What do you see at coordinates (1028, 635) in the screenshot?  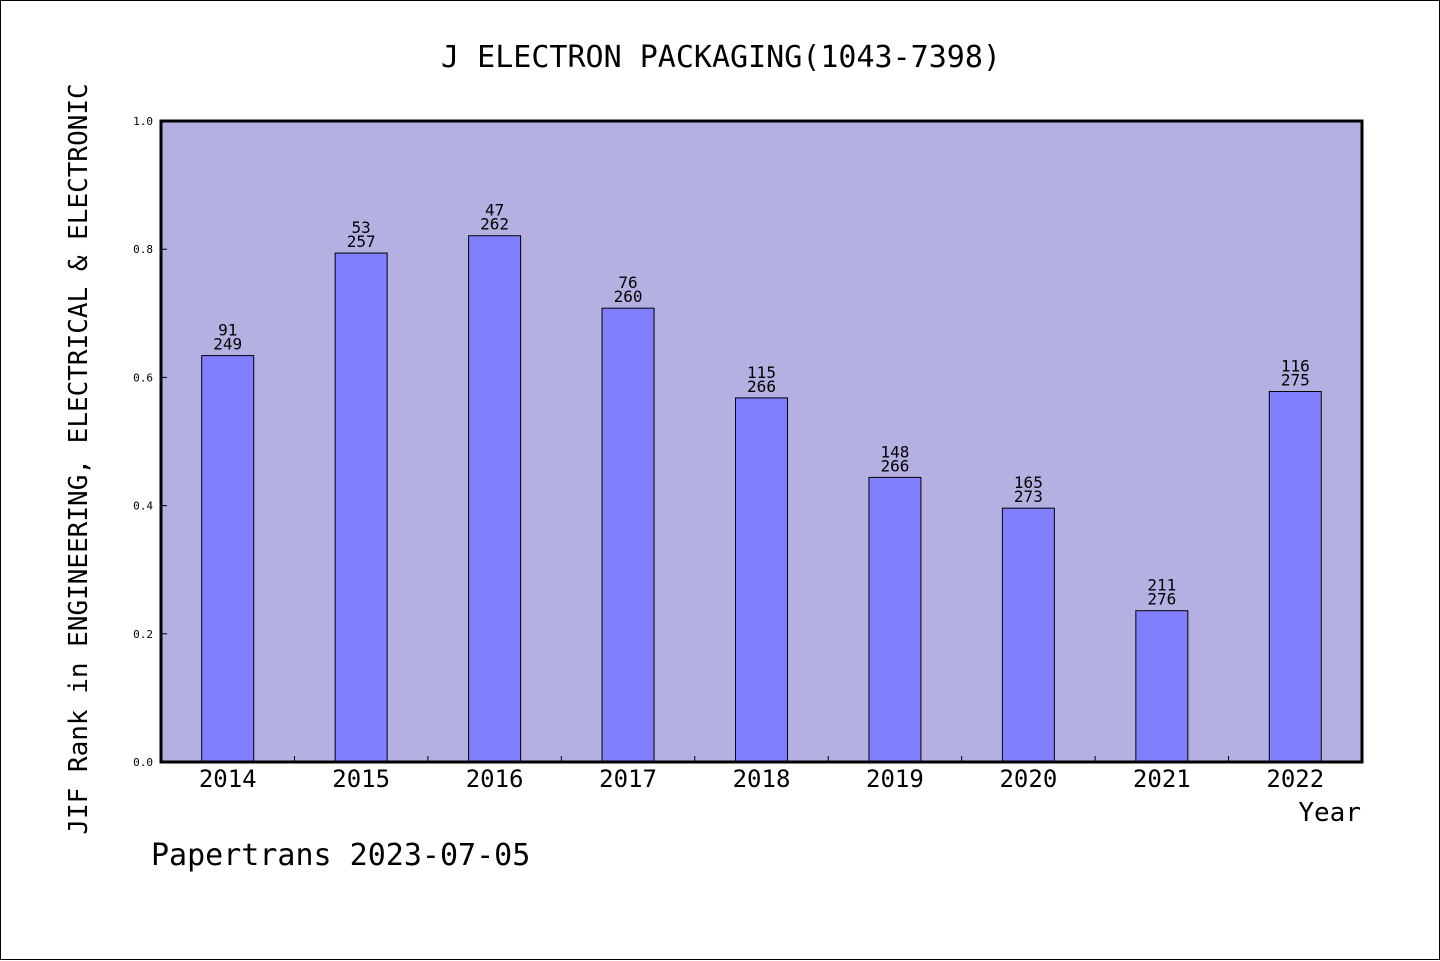 I see `bar-2020` at bounding box center [1028, 635].